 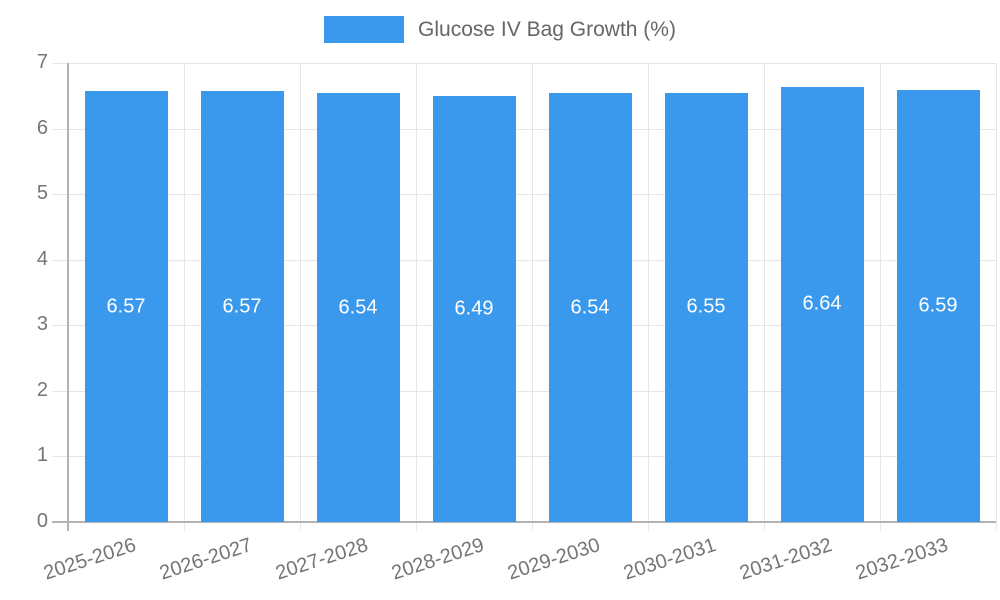 What do you see at coordinates (364, 29) in the screenshot?
I see `legend-swatch` at bounding box center [364, 29].